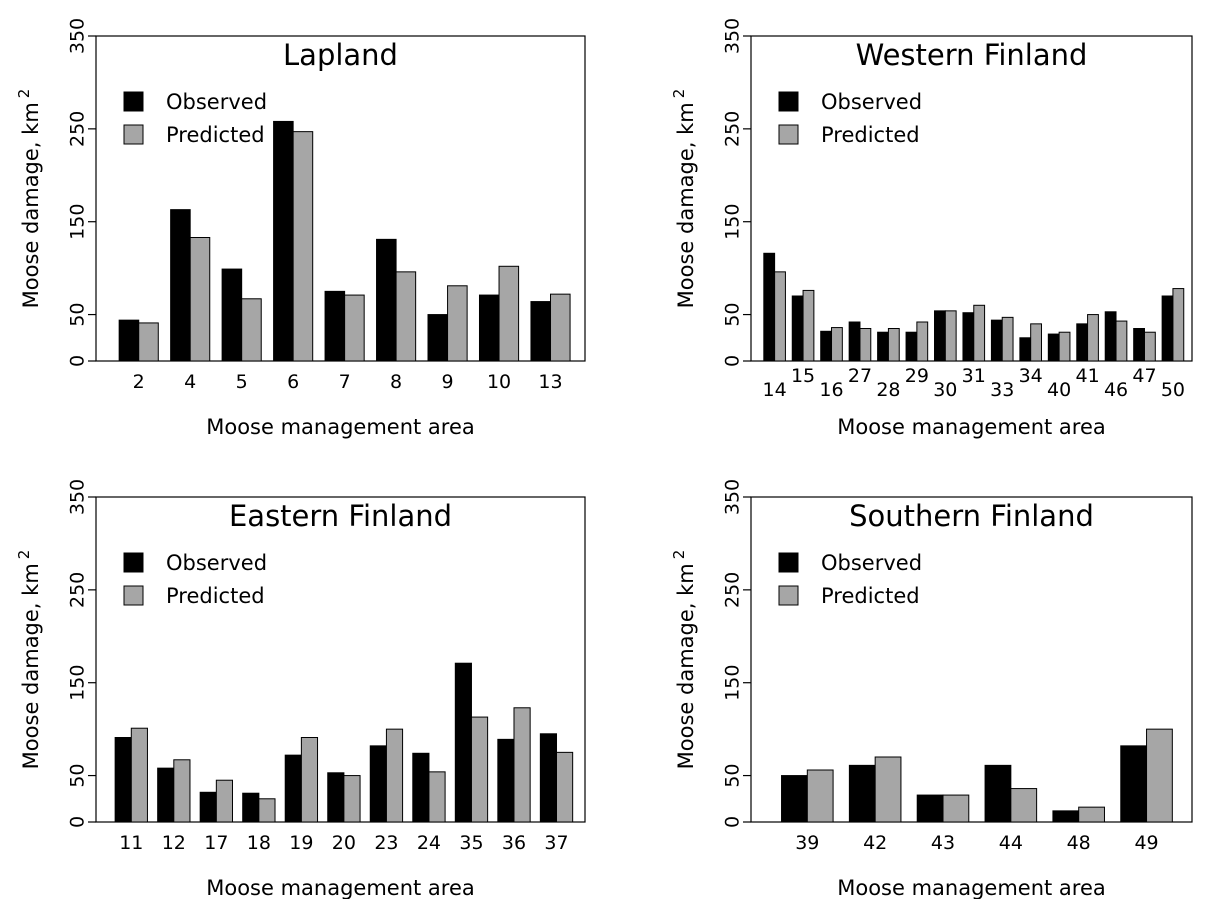 The image size is (1209, 899). What do you see at coordinates (301, 843) in the screenshot?
I see `x-tick-label: 19` at bounding box center [301, 843].